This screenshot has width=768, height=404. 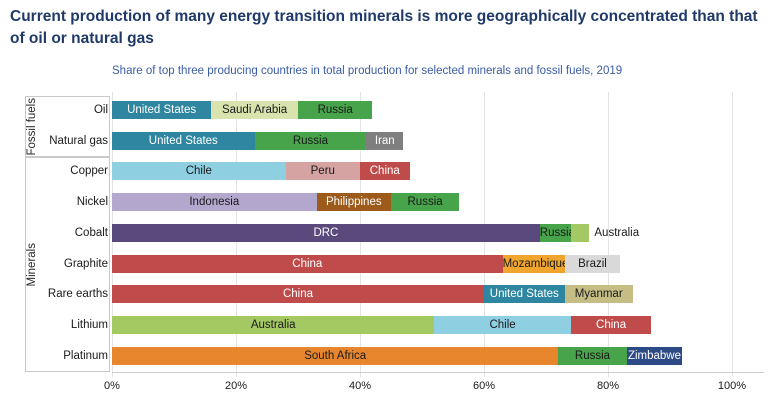 What do you see at coordinates (385, 140) in the screenshot?
I see `bar-segment-iran: Iran` at bounding box center [385, 140].